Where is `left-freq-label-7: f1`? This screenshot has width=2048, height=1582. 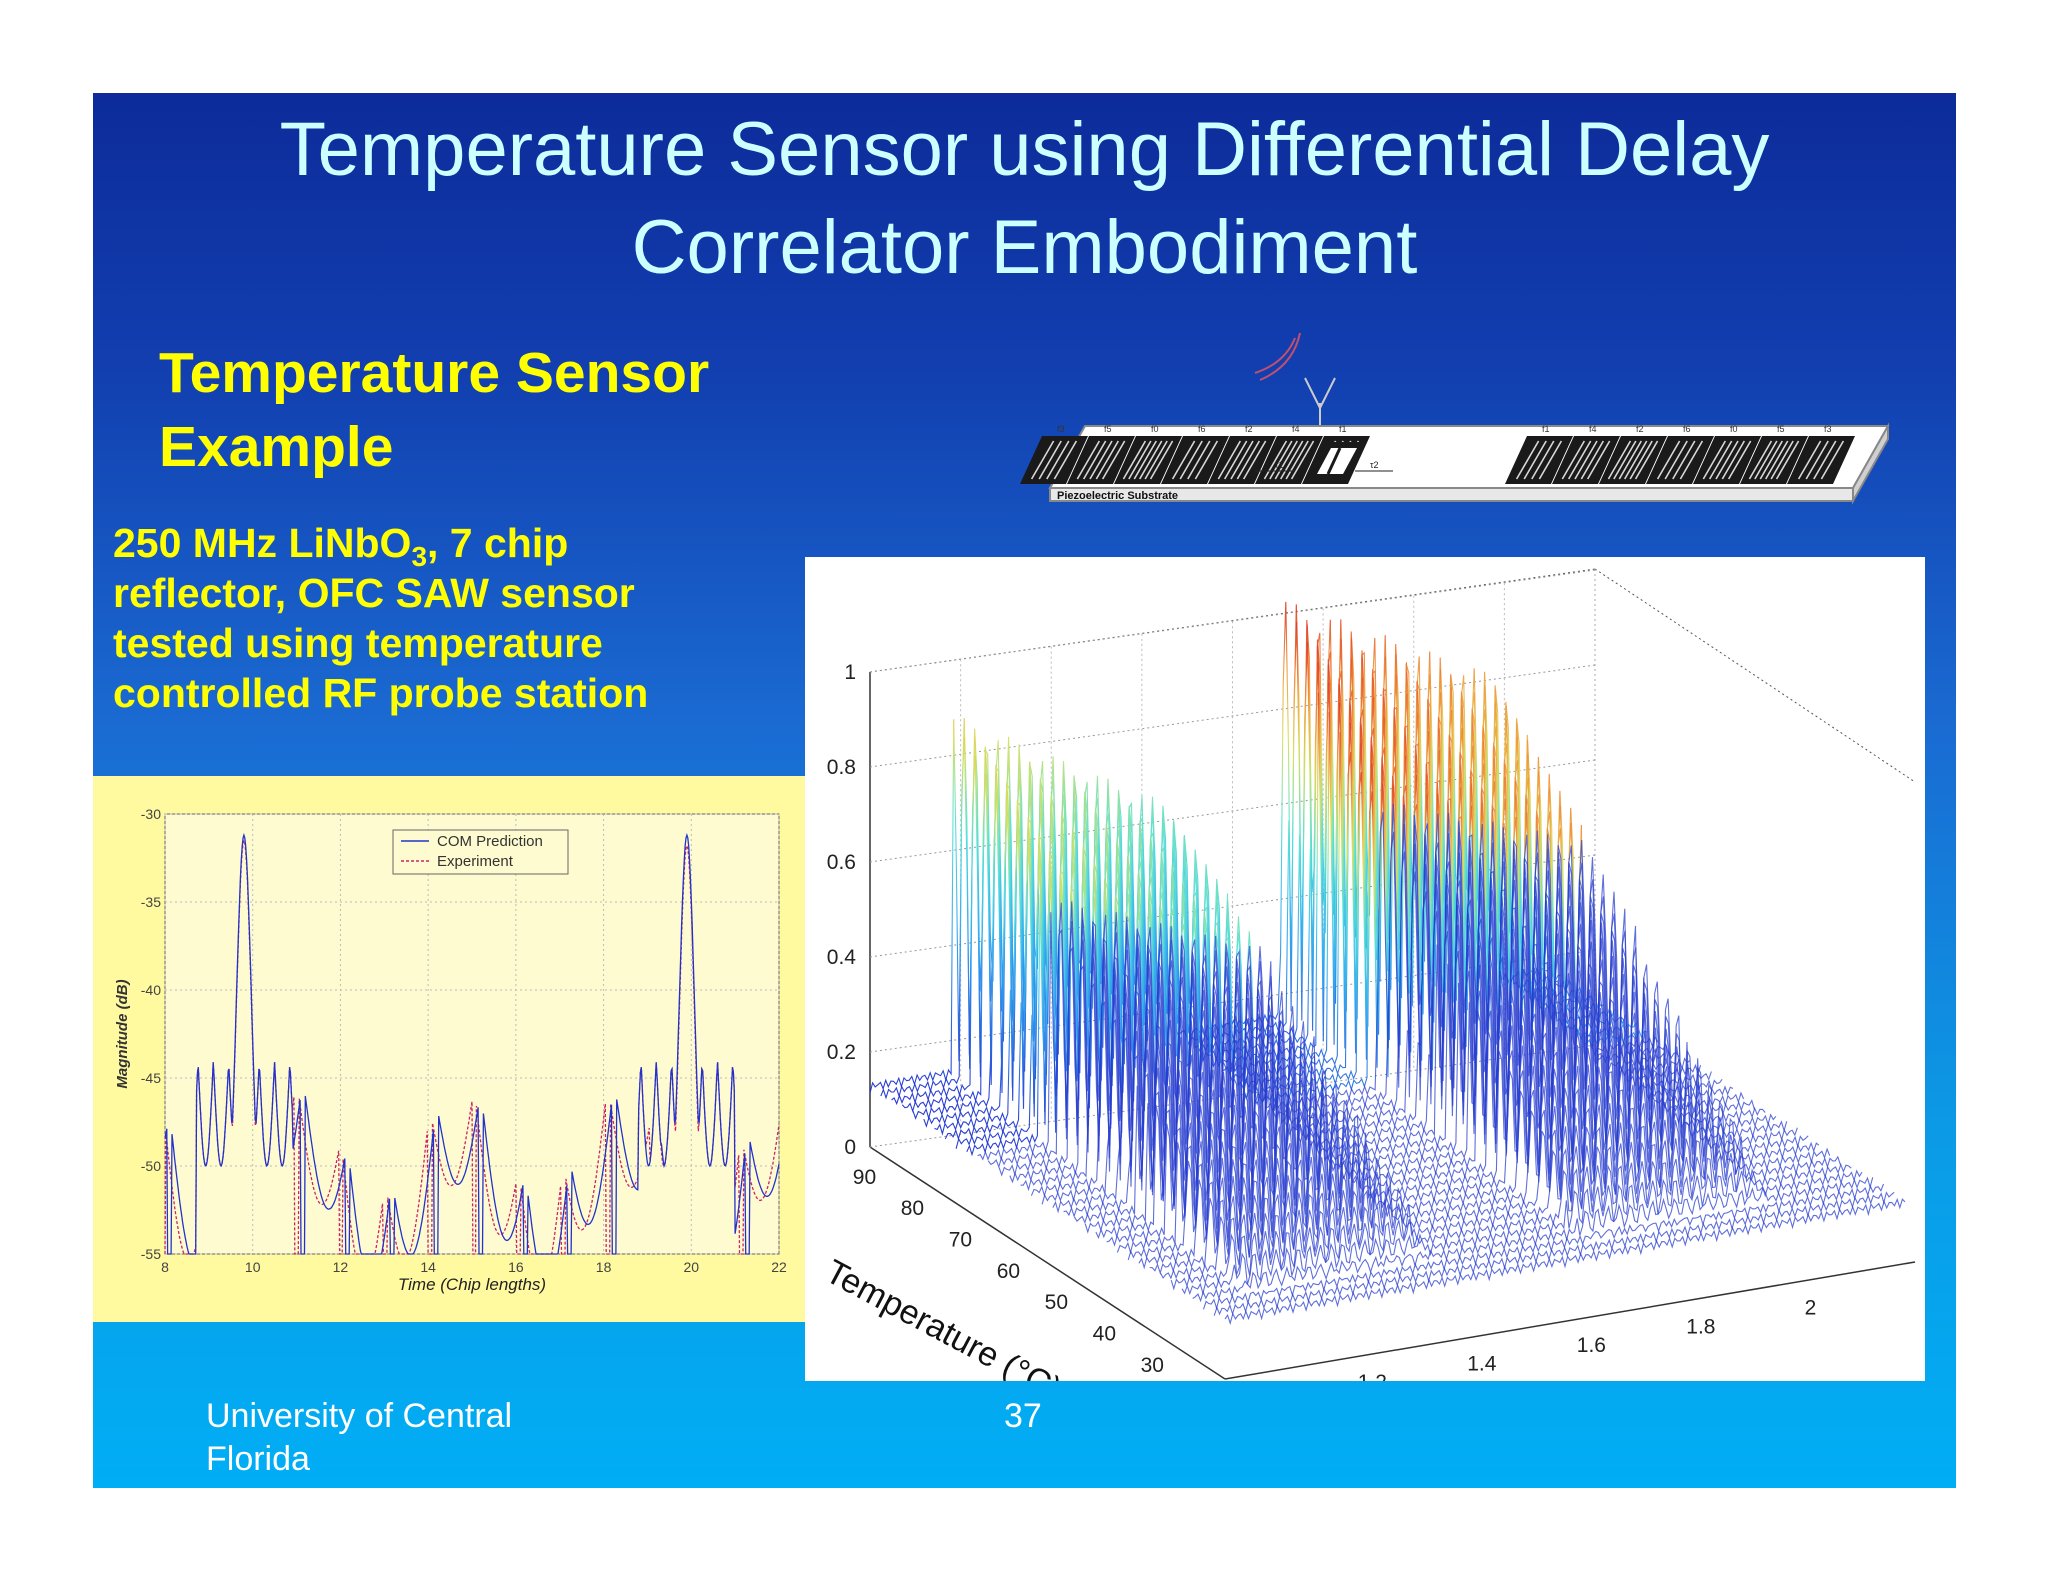 left-freq-label-7: f1 is located at coordinates (1343, 429).